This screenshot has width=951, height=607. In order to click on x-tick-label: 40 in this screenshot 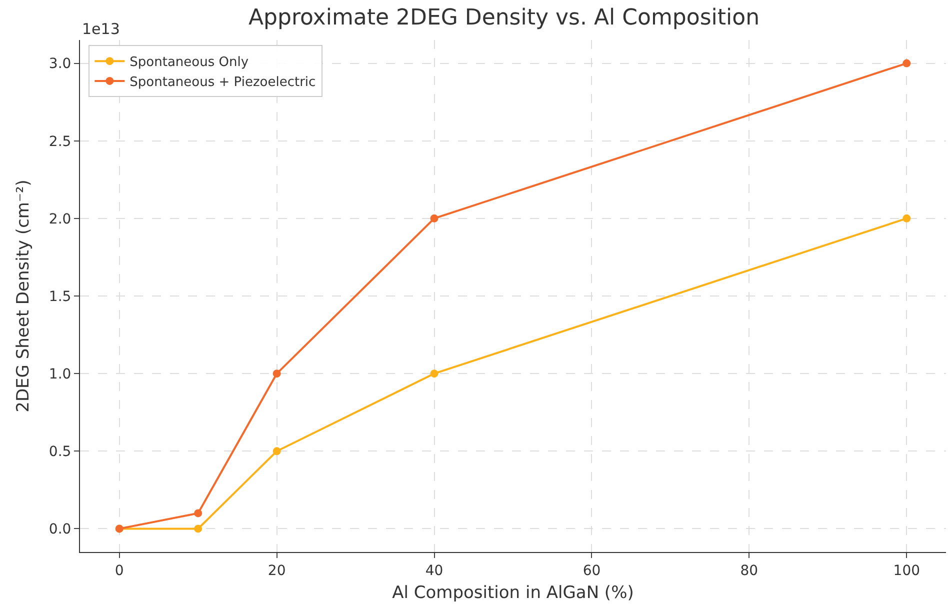, I will do `click(434, 570)`.